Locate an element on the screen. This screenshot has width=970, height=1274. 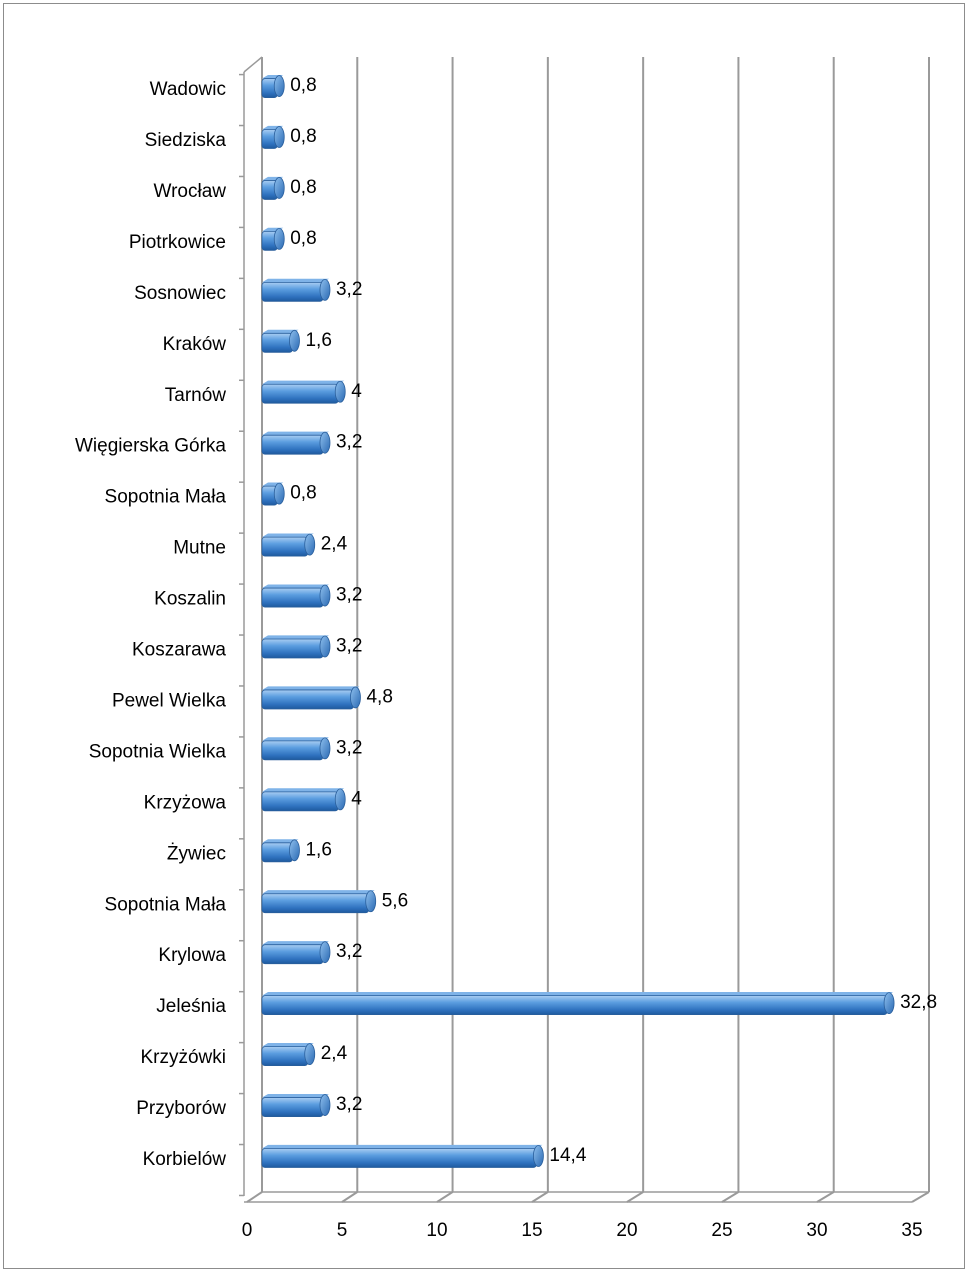
data-label: 14,4 is located at coordinates (567, 1155).